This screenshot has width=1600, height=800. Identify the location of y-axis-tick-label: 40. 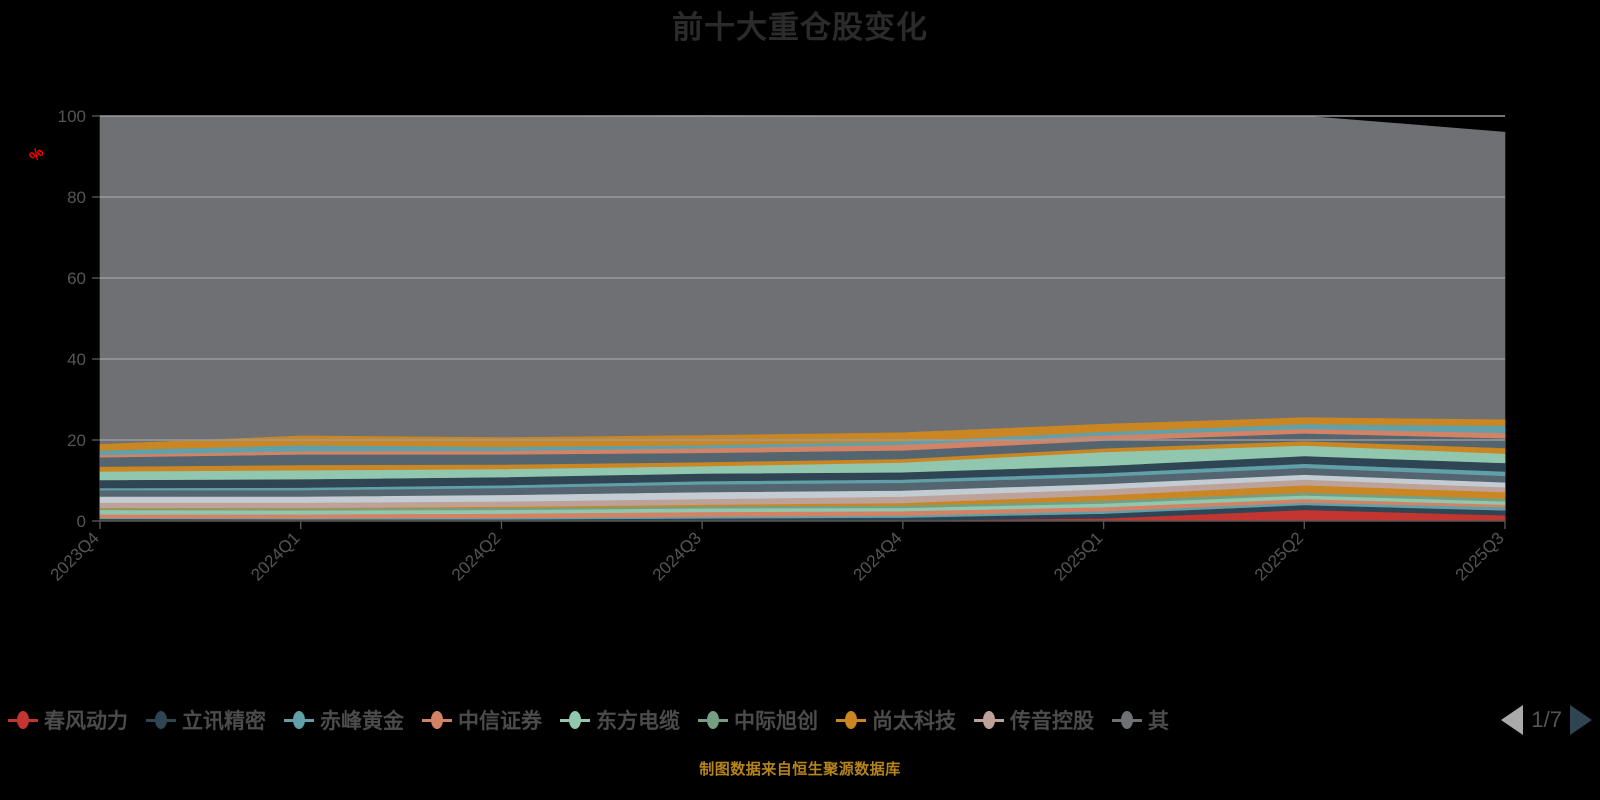
(76, 359).